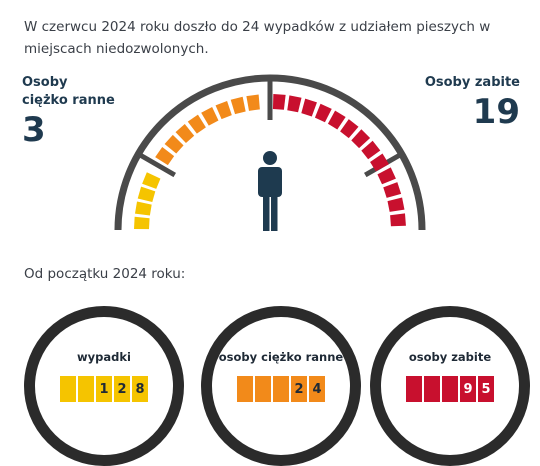  What do you see at coordinates (270, 158) in the screenshot?
I see `person-head` at bounding box center [270, 158].